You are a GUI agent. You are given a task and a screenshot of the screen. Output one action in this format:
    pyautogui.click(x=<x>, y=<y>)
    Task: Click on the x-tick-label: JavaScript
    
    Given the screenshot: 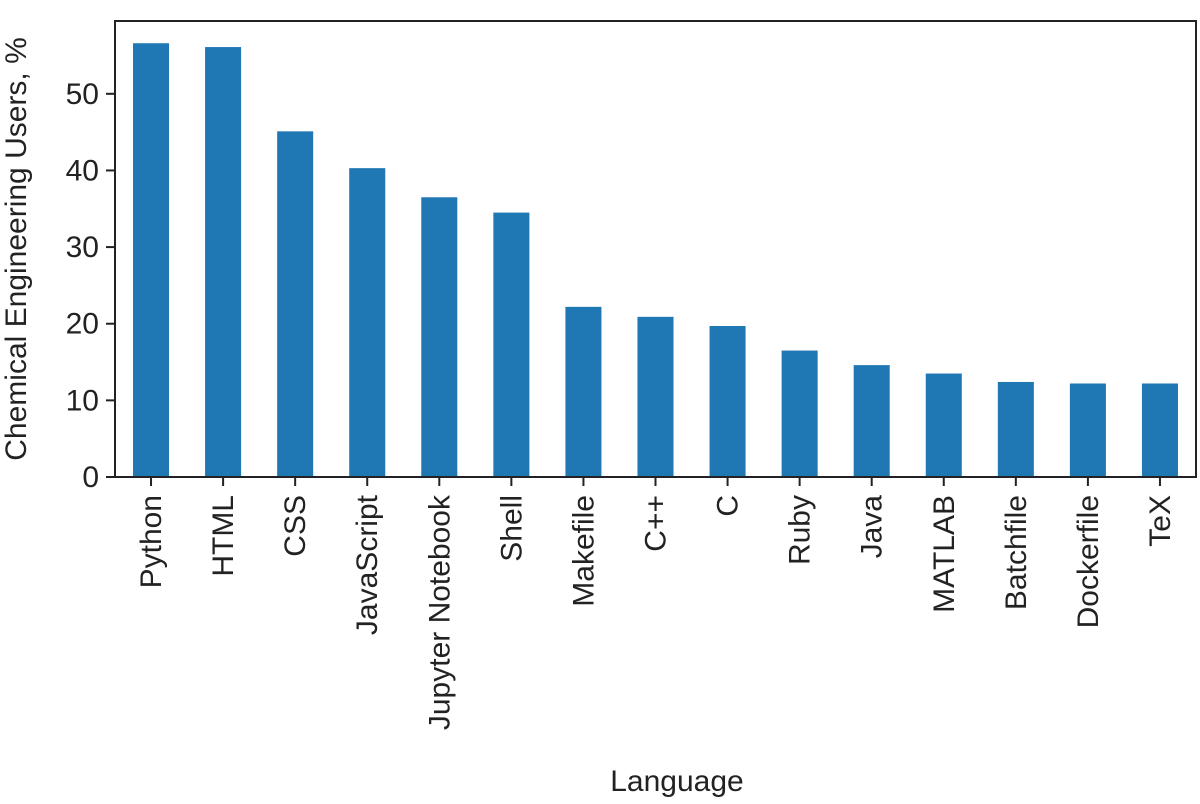 What is the action you would take?
    pyautogui.click(x=367, y=564)
    